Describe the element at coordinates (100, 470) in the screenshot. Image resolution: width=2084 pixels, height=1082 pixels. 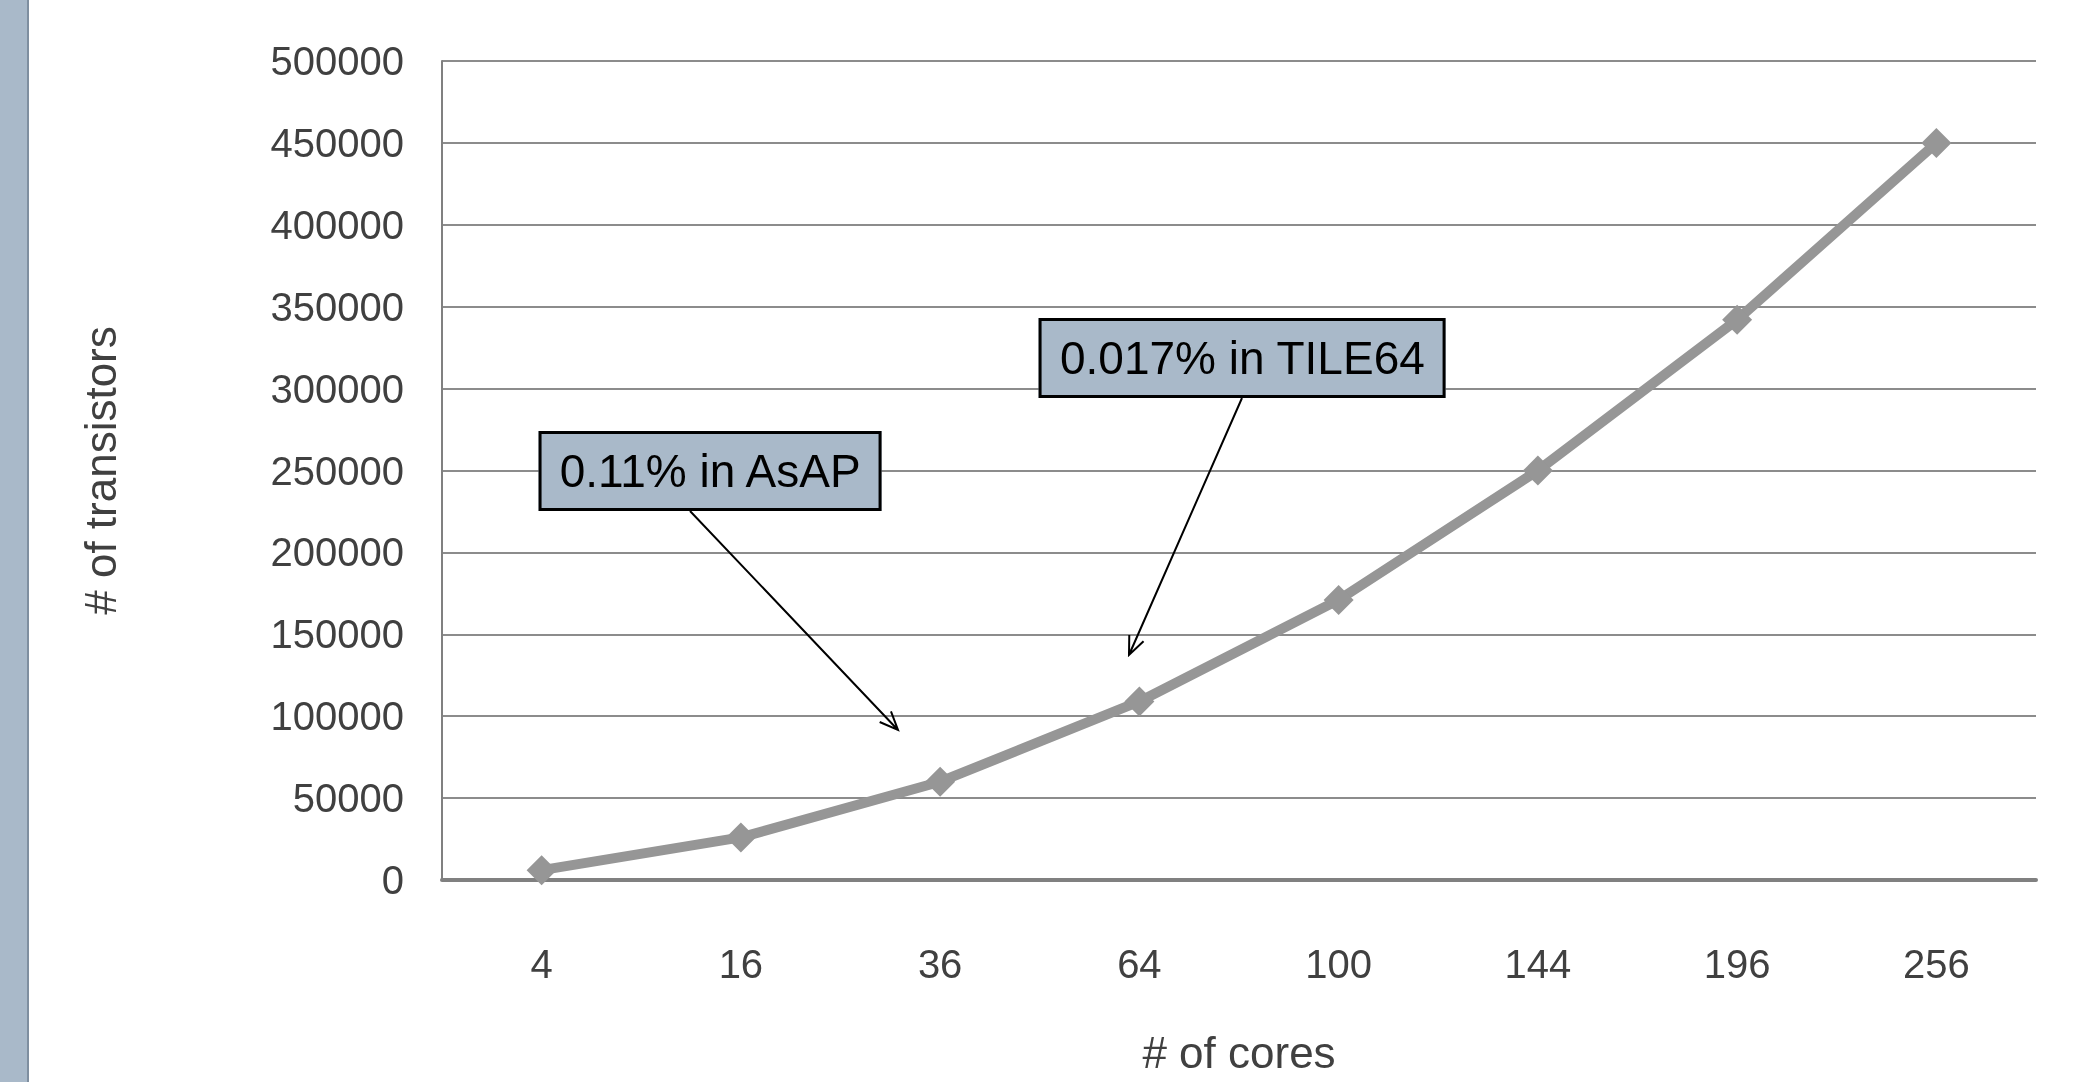
I see `y-axis-title: # of transistors` at that location.